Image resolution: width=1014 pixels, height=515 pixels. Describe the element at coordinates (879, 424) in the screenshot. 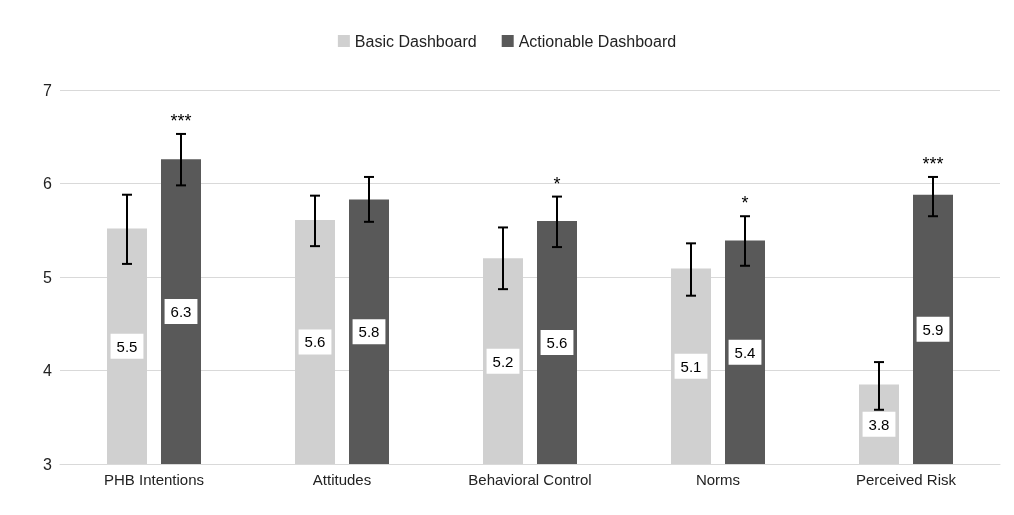

I see `data-label: 3.8` at that location.